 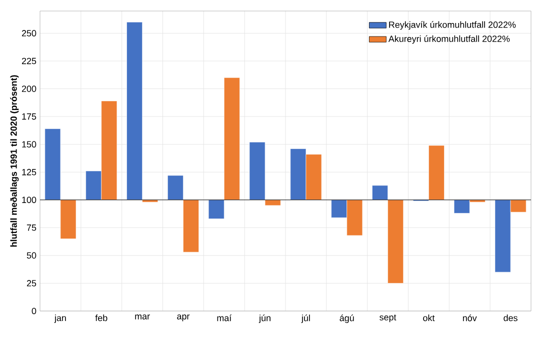 I want to click on x-tick-label: apr, so click(x=183, y=318).